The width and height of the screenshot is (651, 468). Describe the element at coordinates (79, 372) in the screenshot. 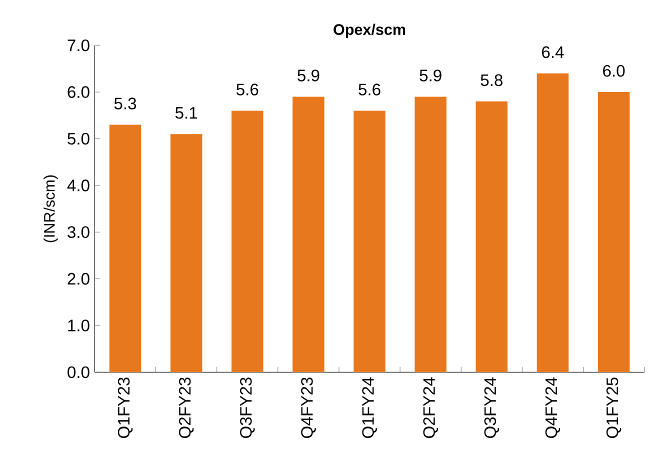

I see `y-tick-label: 0.0` at that location.